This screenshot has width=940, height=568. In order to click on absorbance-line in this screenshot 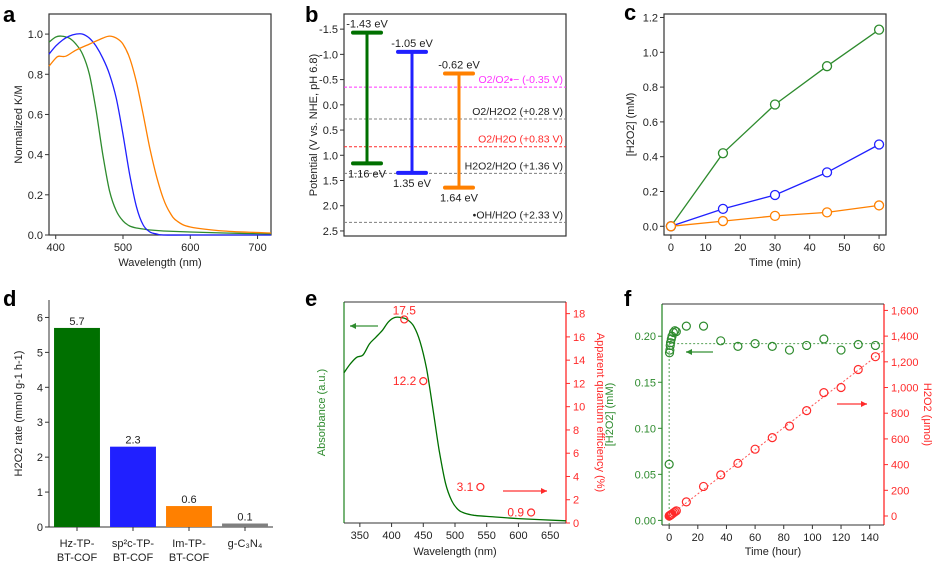, I will do `click(455, 419)`.